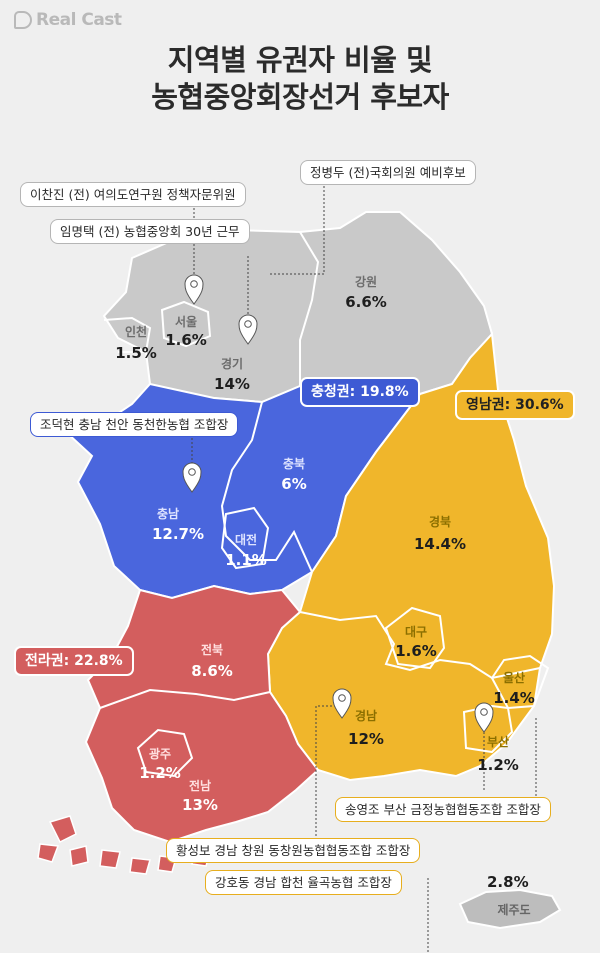  Describe the element at coordinates (79, 20) in the screenshot. I see `brand-name: Real Cast` at that location.